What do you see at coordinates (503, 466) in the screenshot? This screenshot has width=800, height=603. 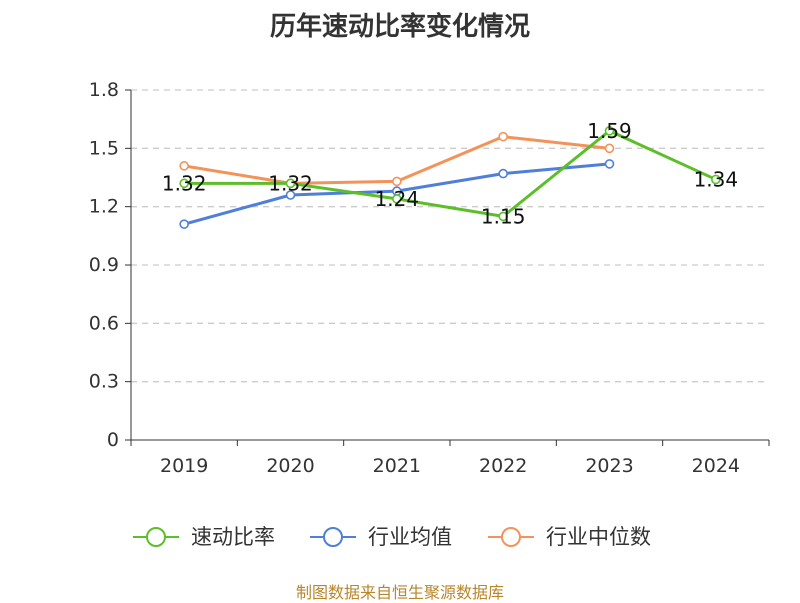 I see `x-tick-label: 2022` at bounding box center [503, 466].